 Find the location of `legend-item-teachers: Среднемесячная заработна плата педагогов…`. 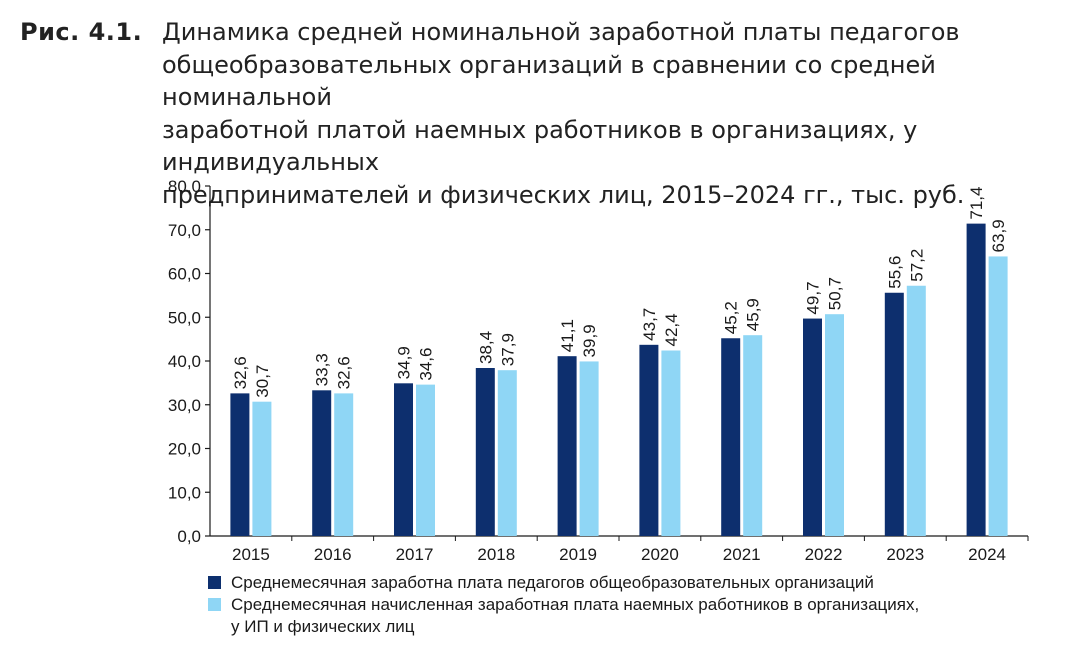

legend-item-teachers: Среднемесячная заработна плата педагогов… is located at coordinates (563, 583).